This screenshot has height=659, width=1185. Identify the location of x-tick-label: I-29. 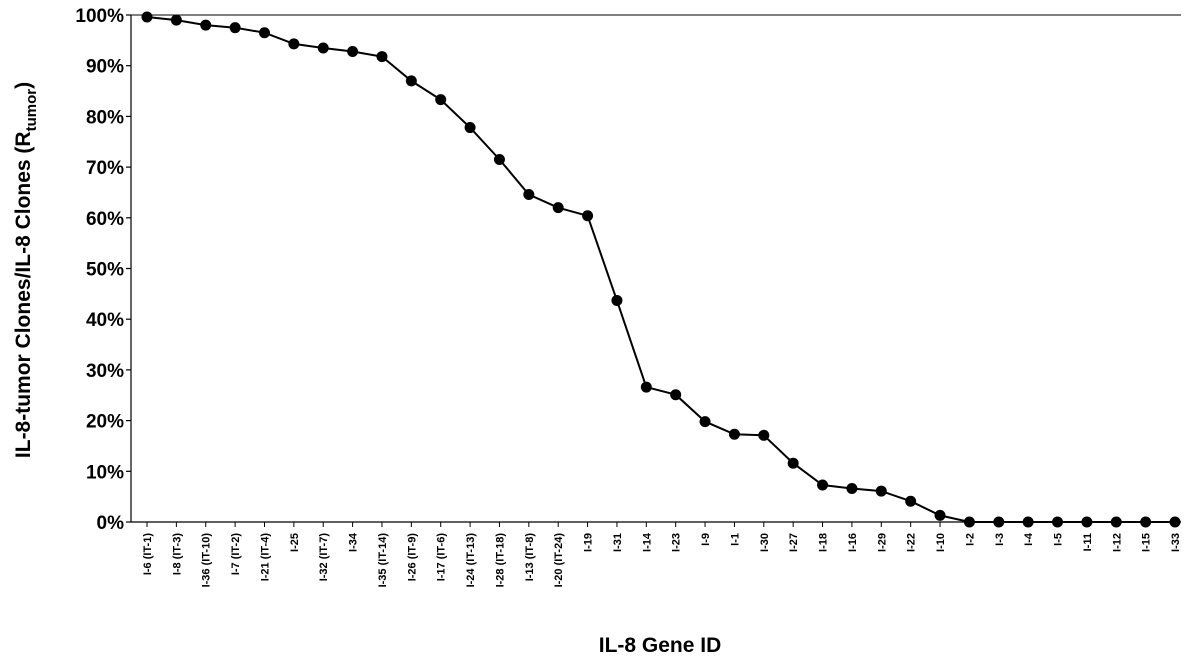
(882, 542).